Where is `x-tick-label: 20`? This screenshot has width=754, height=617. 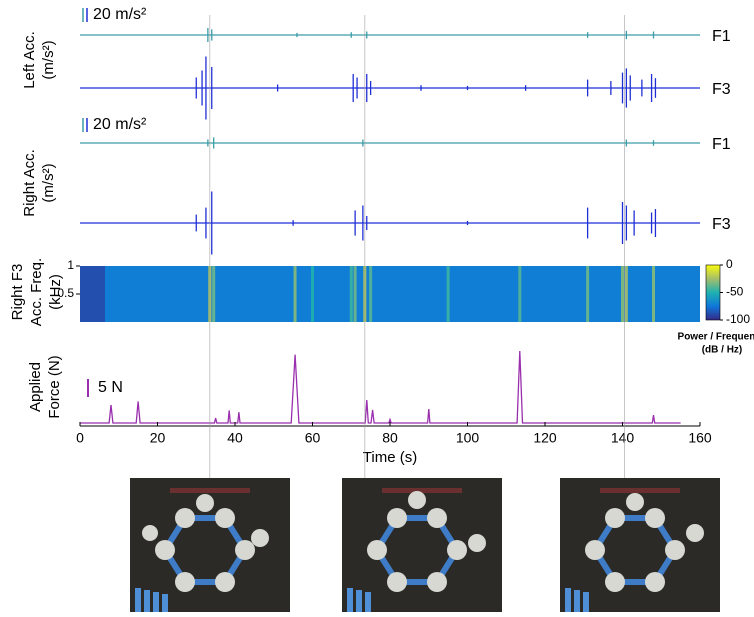 x-tick-label: 20 is located at coordinates (158, 438).